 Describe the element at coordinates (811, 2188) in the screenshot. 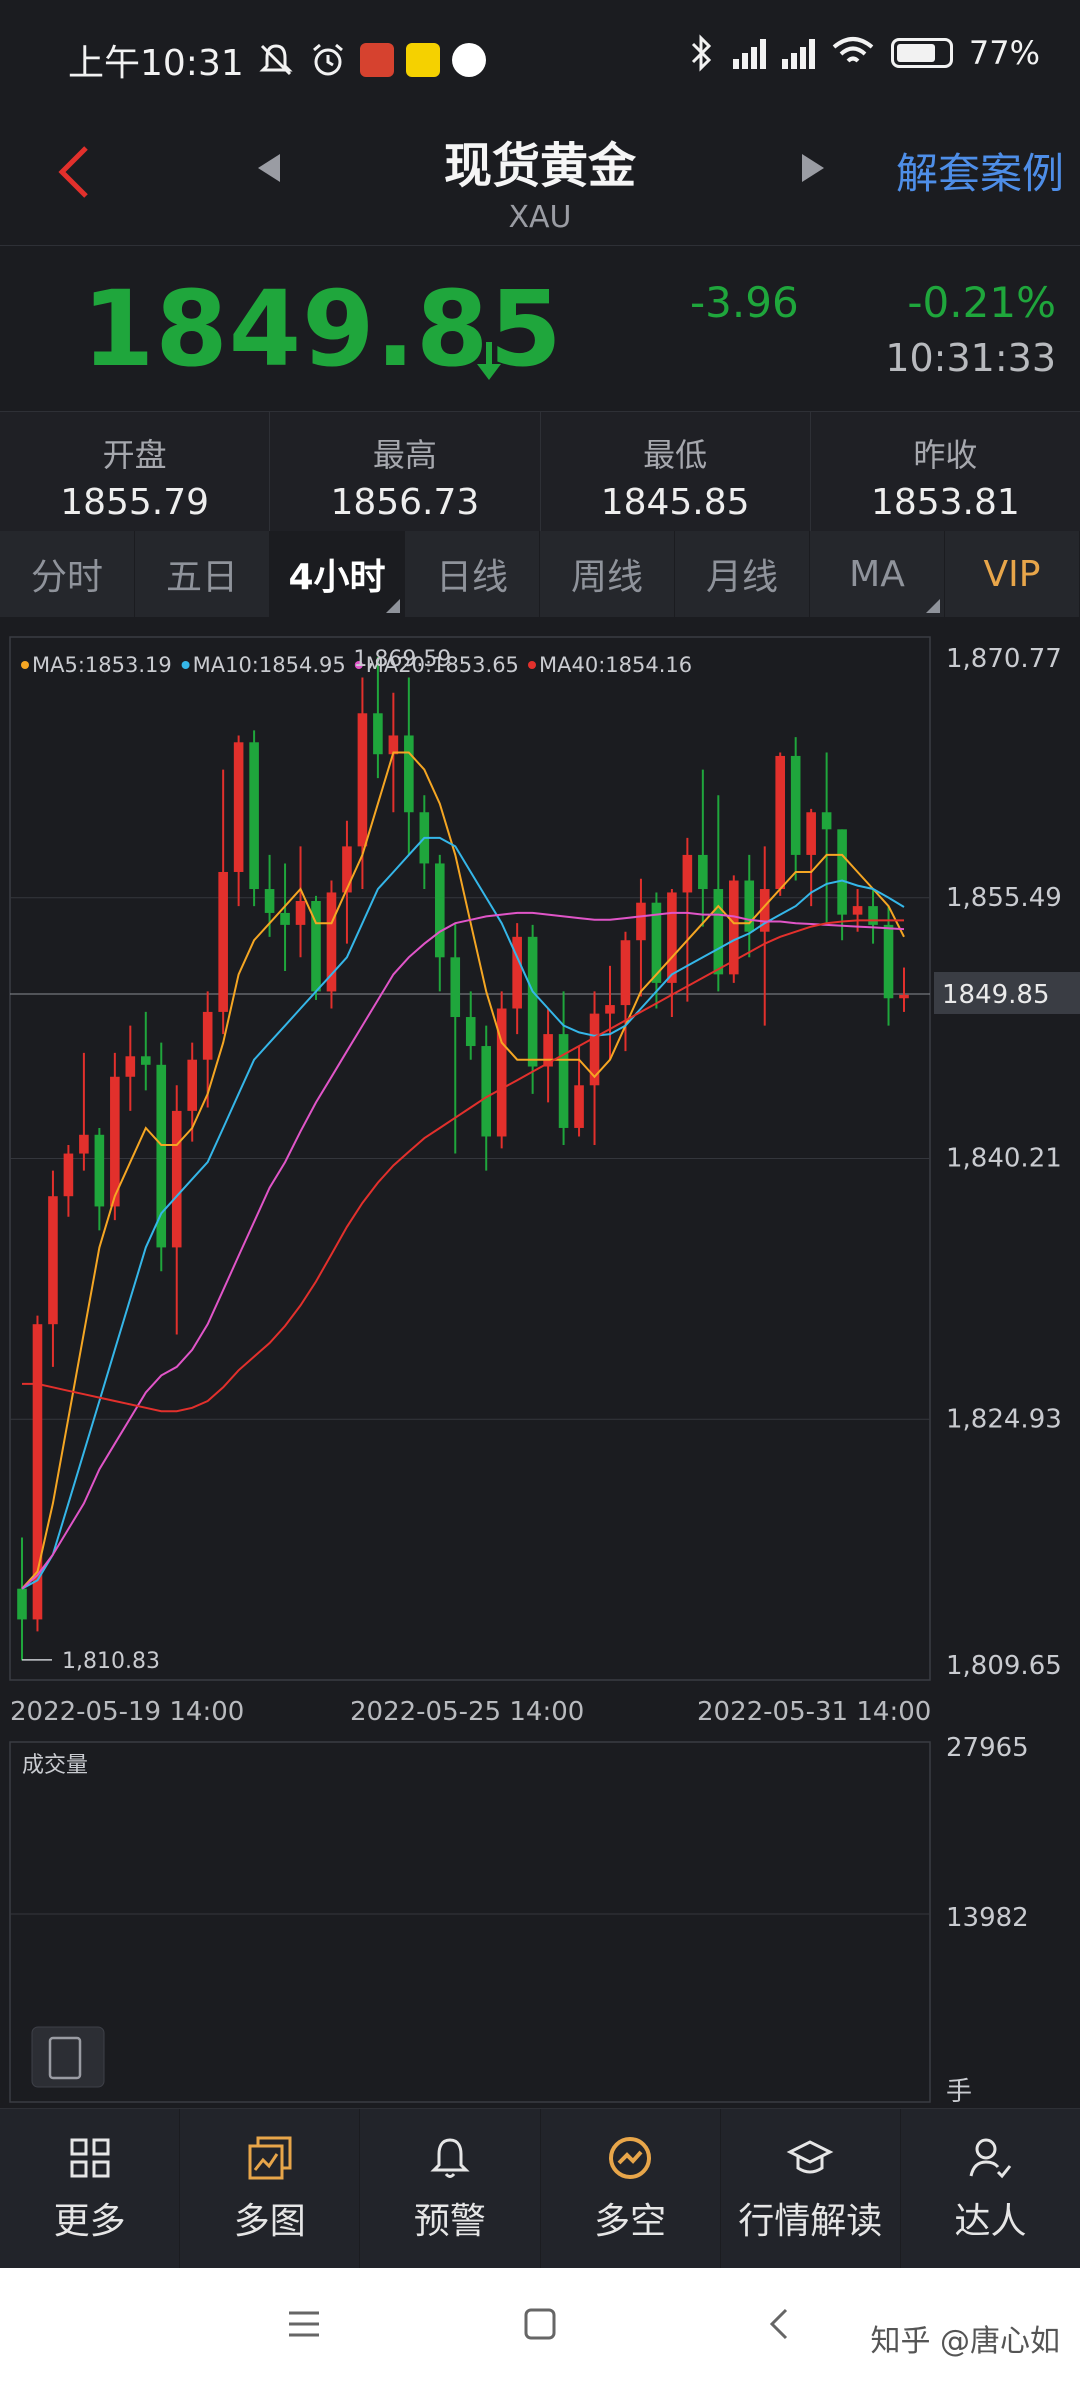

I see `nav-market-insight: 行情解读` at that location.